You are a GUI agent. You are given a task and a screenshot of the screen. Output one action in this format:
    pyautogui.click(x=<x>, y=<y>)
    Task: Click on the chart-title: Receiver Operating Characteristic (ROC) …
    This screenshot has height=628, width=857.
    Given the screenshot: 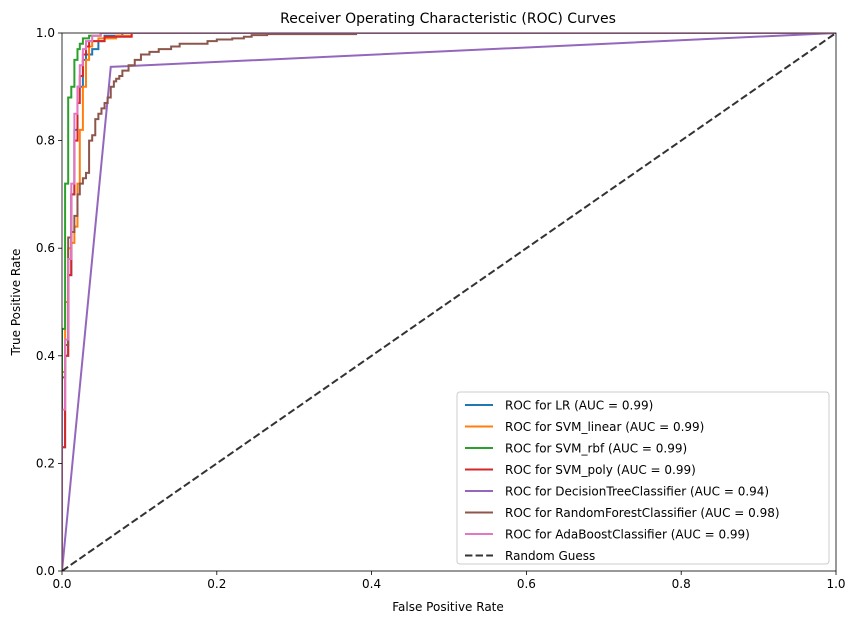 What is the action you would take?
    pyautogui.click(x=448, y=19)
    